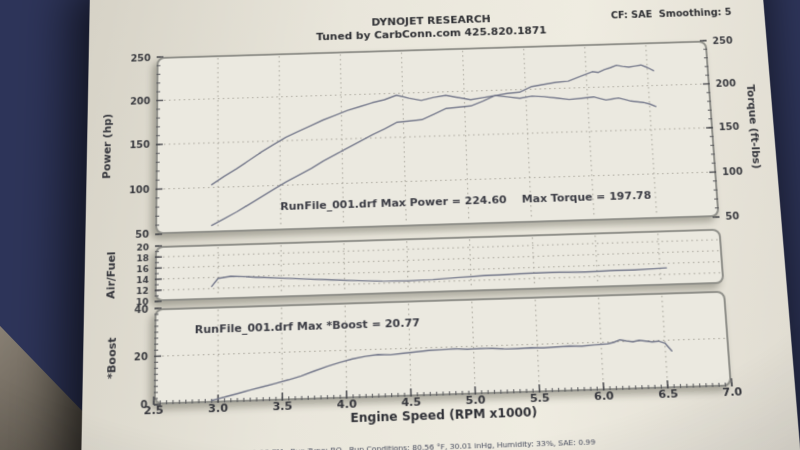  What do you see at coordinates (411, 402) in the screenshot?
I see `x-tick-label: 4.5` at bounding box center [411, 402].